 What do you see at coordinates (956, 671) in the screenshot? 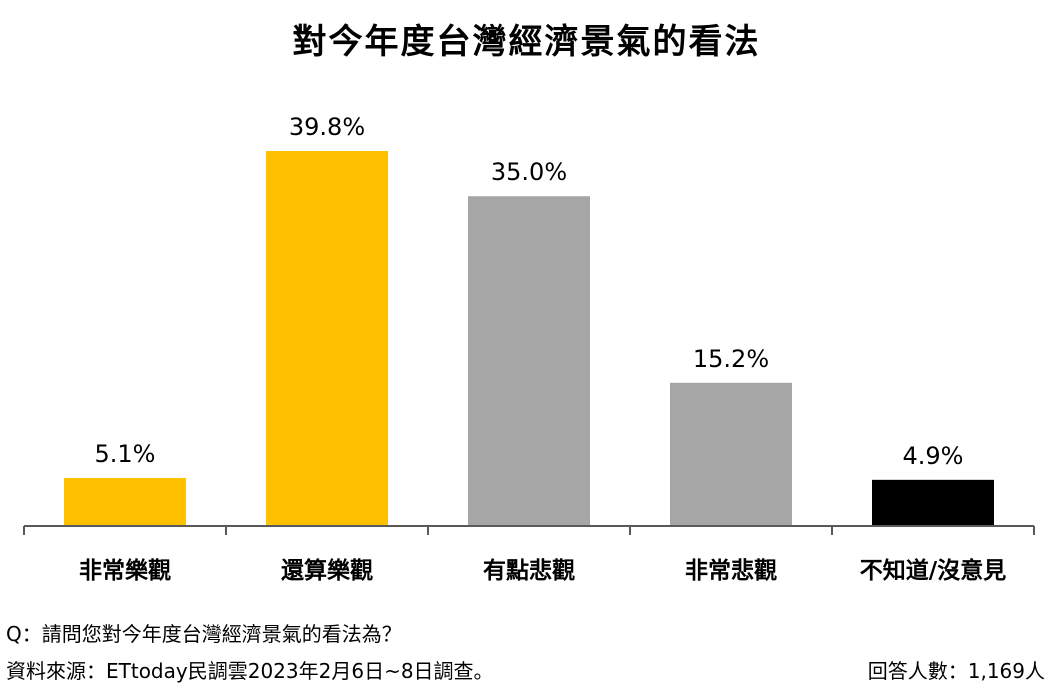
I see `respondent-count: 回答人數：1,169人` at bounding box center [956, 671].